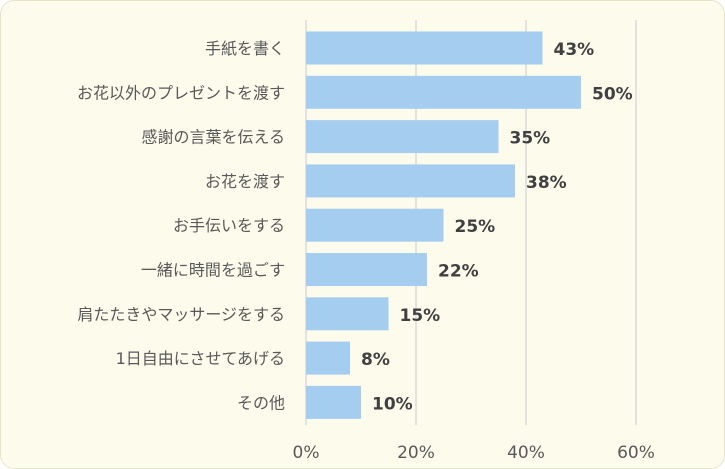  What do you see at coordinates (416, 453) in the screenshot?
I see `x-tick-label: 20%` at bounding box center [416, 453].